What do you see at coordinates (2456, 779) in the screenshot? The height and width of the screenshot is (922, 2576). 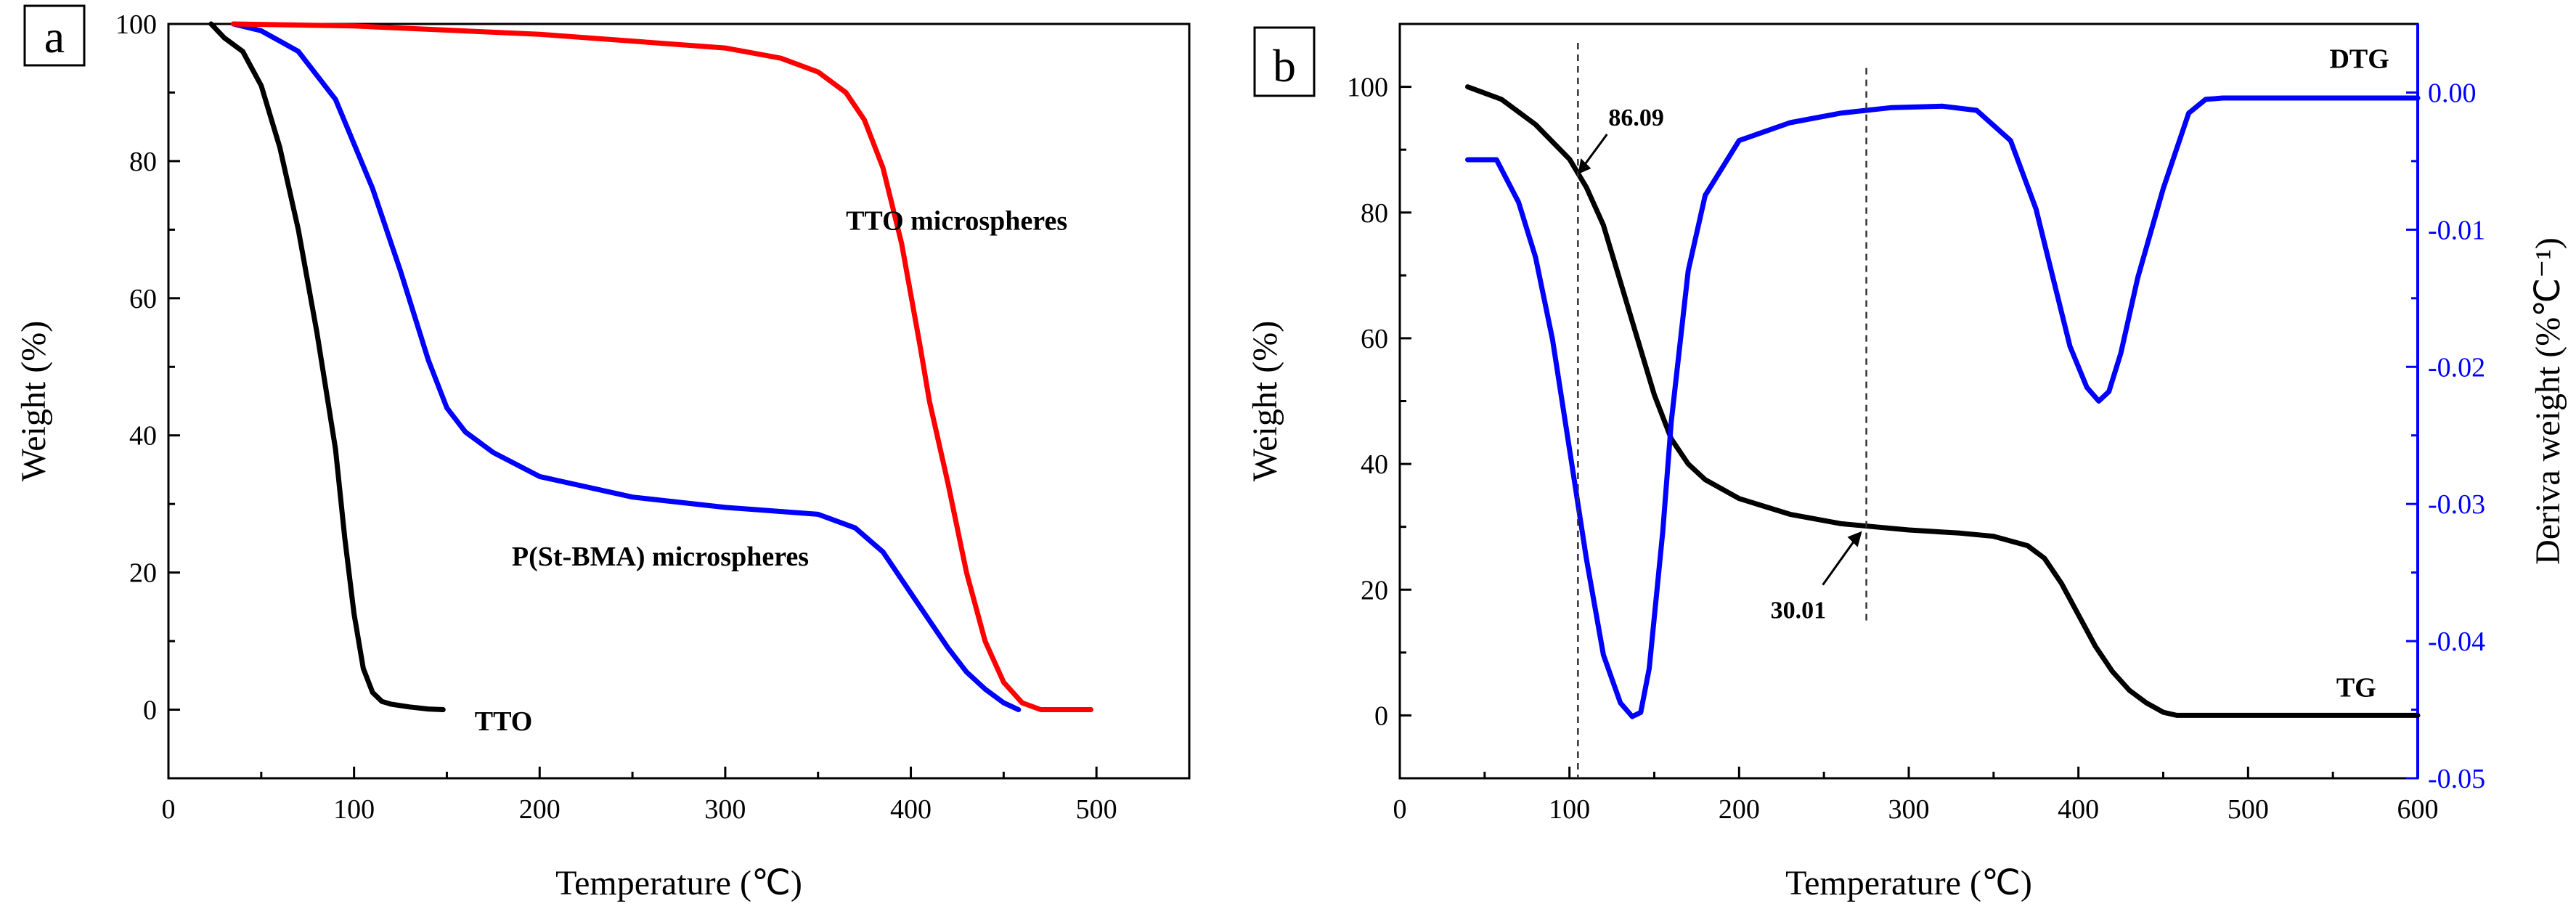 I see `right-y-tick-label: -0.05` at bounding box center [2456, 779].